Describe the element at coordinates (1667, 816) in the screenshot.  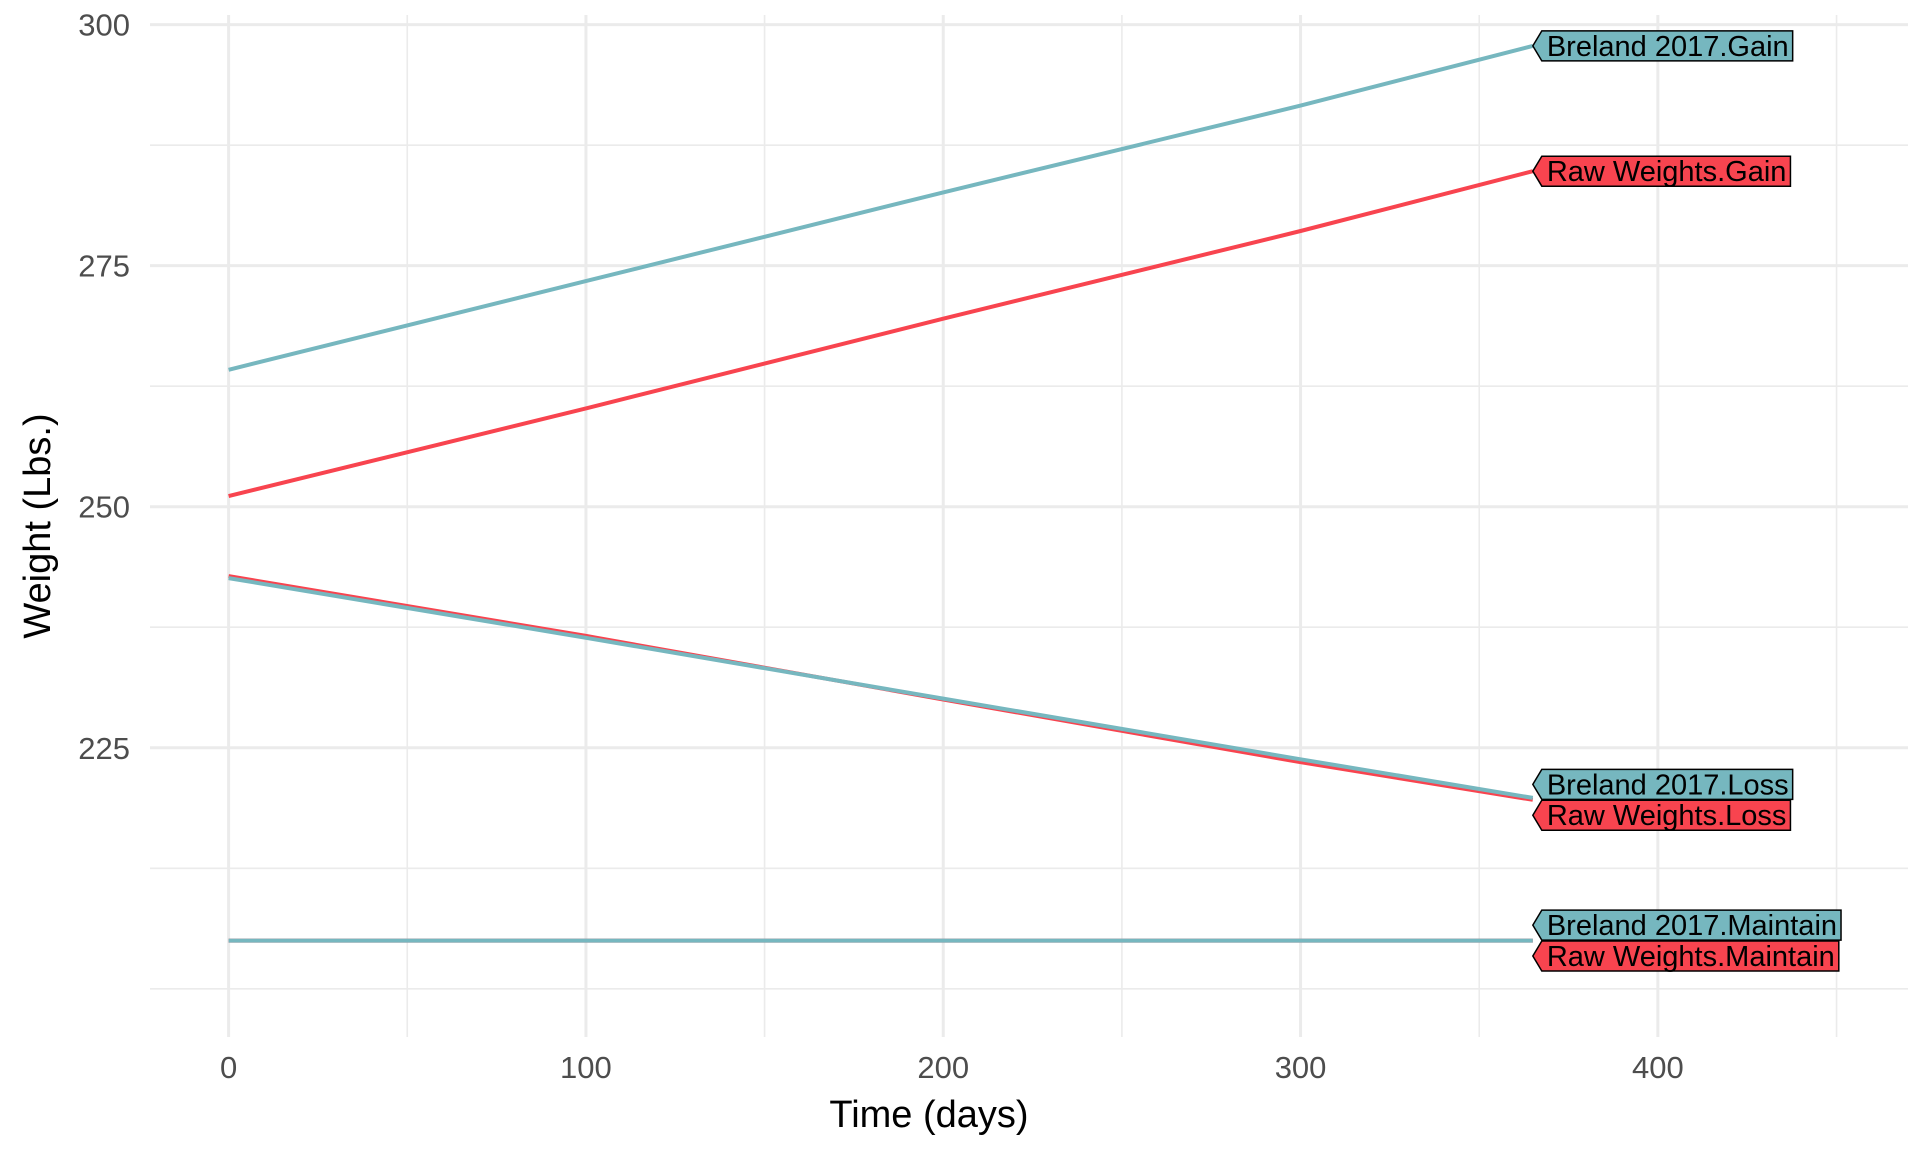
I see `end-label-text: Raw Weights.Loss` at that location.